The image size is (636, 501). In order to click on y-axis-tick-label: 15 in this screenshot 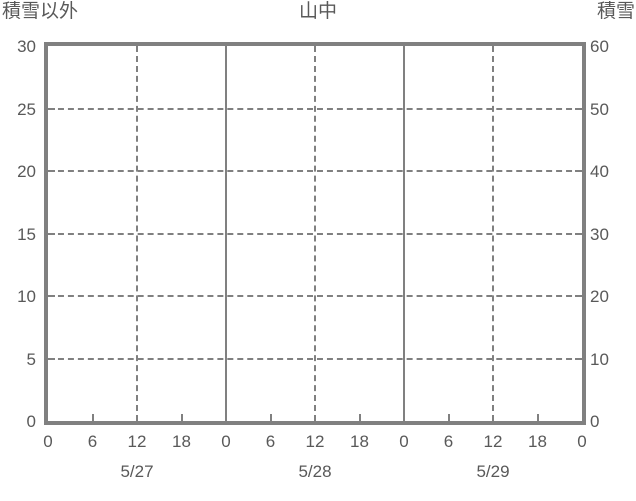, I will do `click(26, 234)`.